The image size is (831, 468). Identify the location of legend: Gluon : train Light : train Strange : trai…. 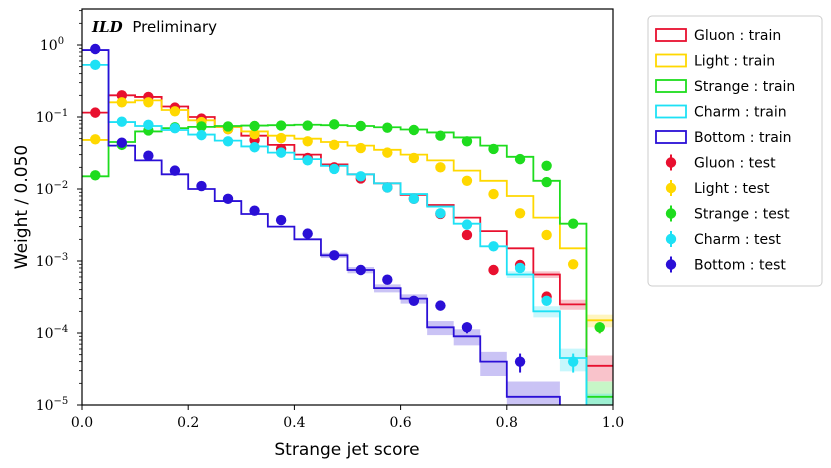
(735, 151).